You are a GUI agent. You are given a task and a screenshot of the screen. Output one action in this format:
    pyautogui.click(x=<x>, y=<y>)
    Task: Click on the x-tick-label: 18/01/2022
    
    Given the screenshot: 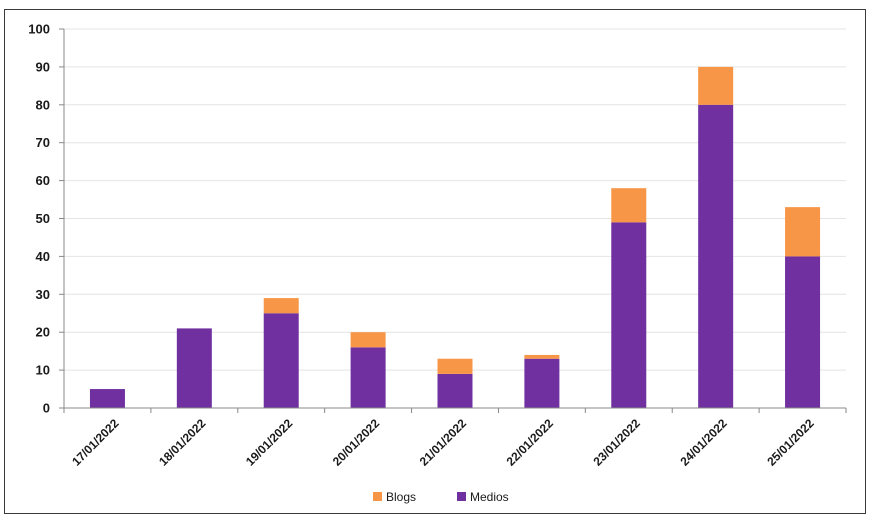 What is the action you would take?
    pyautogui.click(x=182, y=442)
    